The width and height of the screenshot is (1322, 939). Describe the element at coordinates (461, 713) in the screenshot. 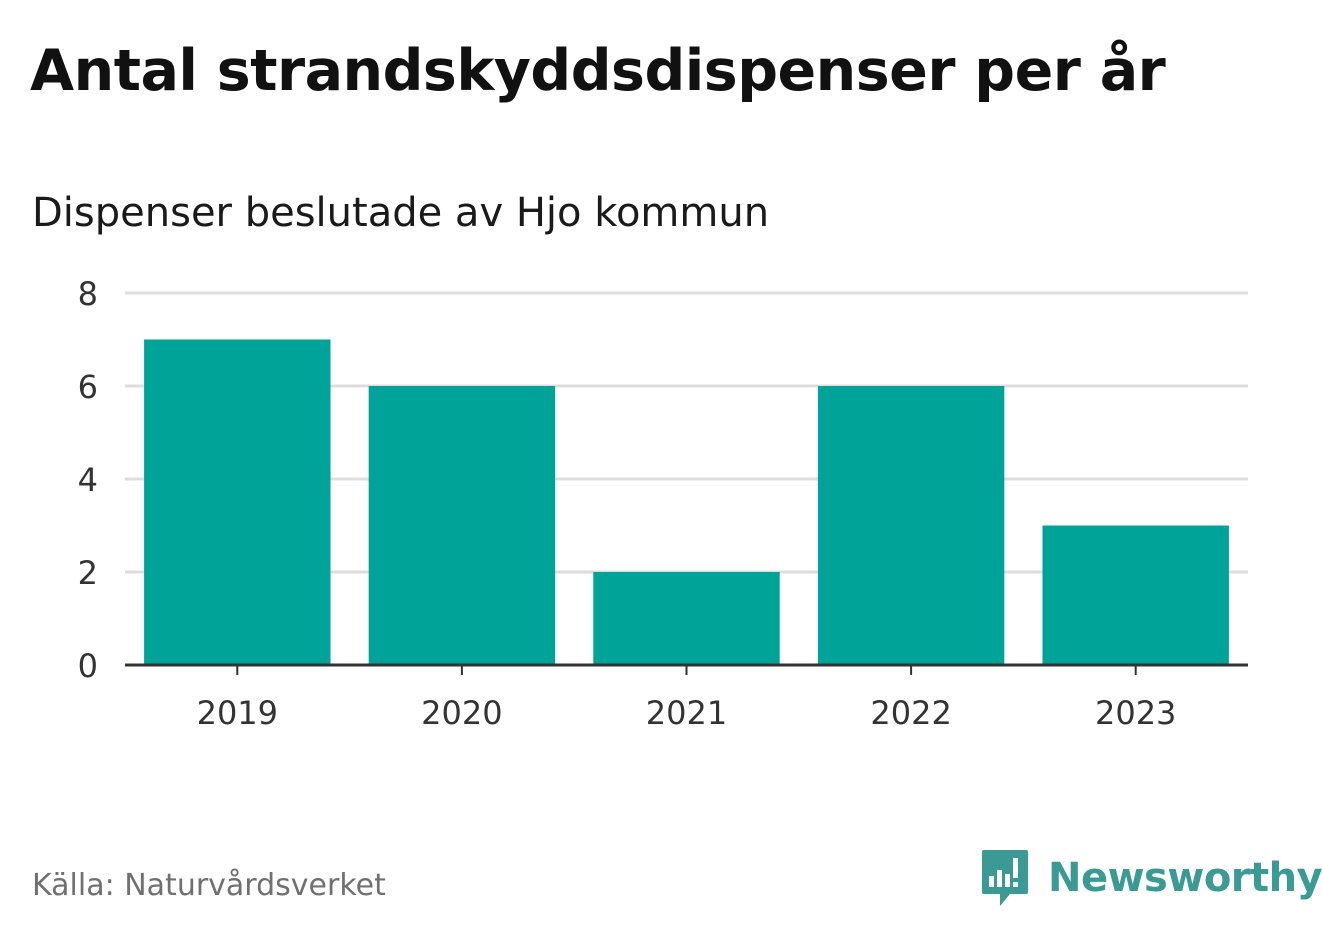

I see `x-tick-label: 2020` at that location.